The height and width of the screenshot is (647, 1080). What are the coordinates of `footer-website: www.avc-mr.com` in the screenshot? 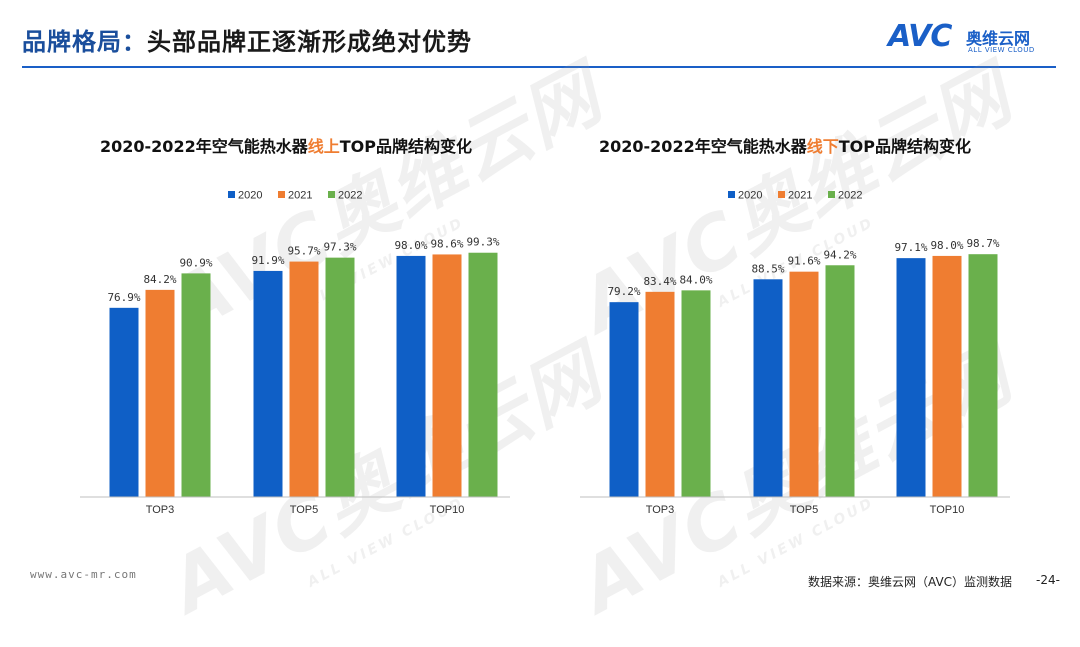 It's located at (83, 574).